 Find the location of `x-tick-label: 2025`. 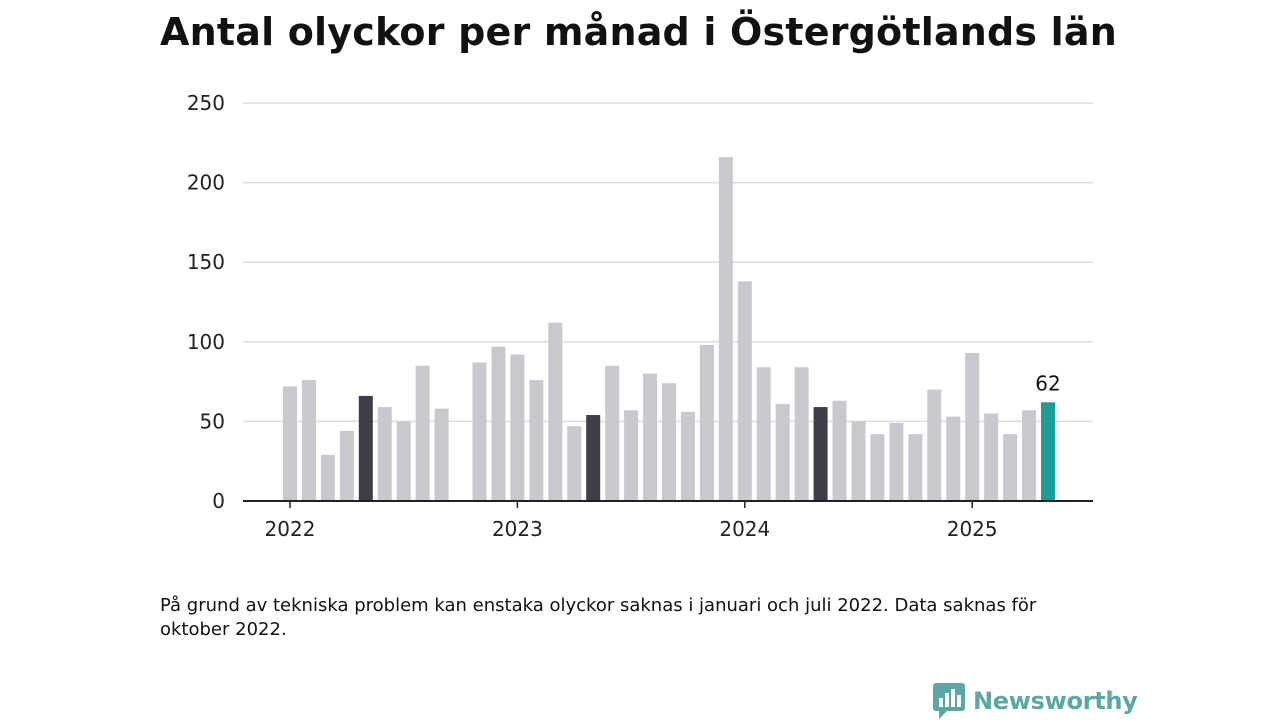

x-tick-label: 2025 is located at coordinates (972, 529).